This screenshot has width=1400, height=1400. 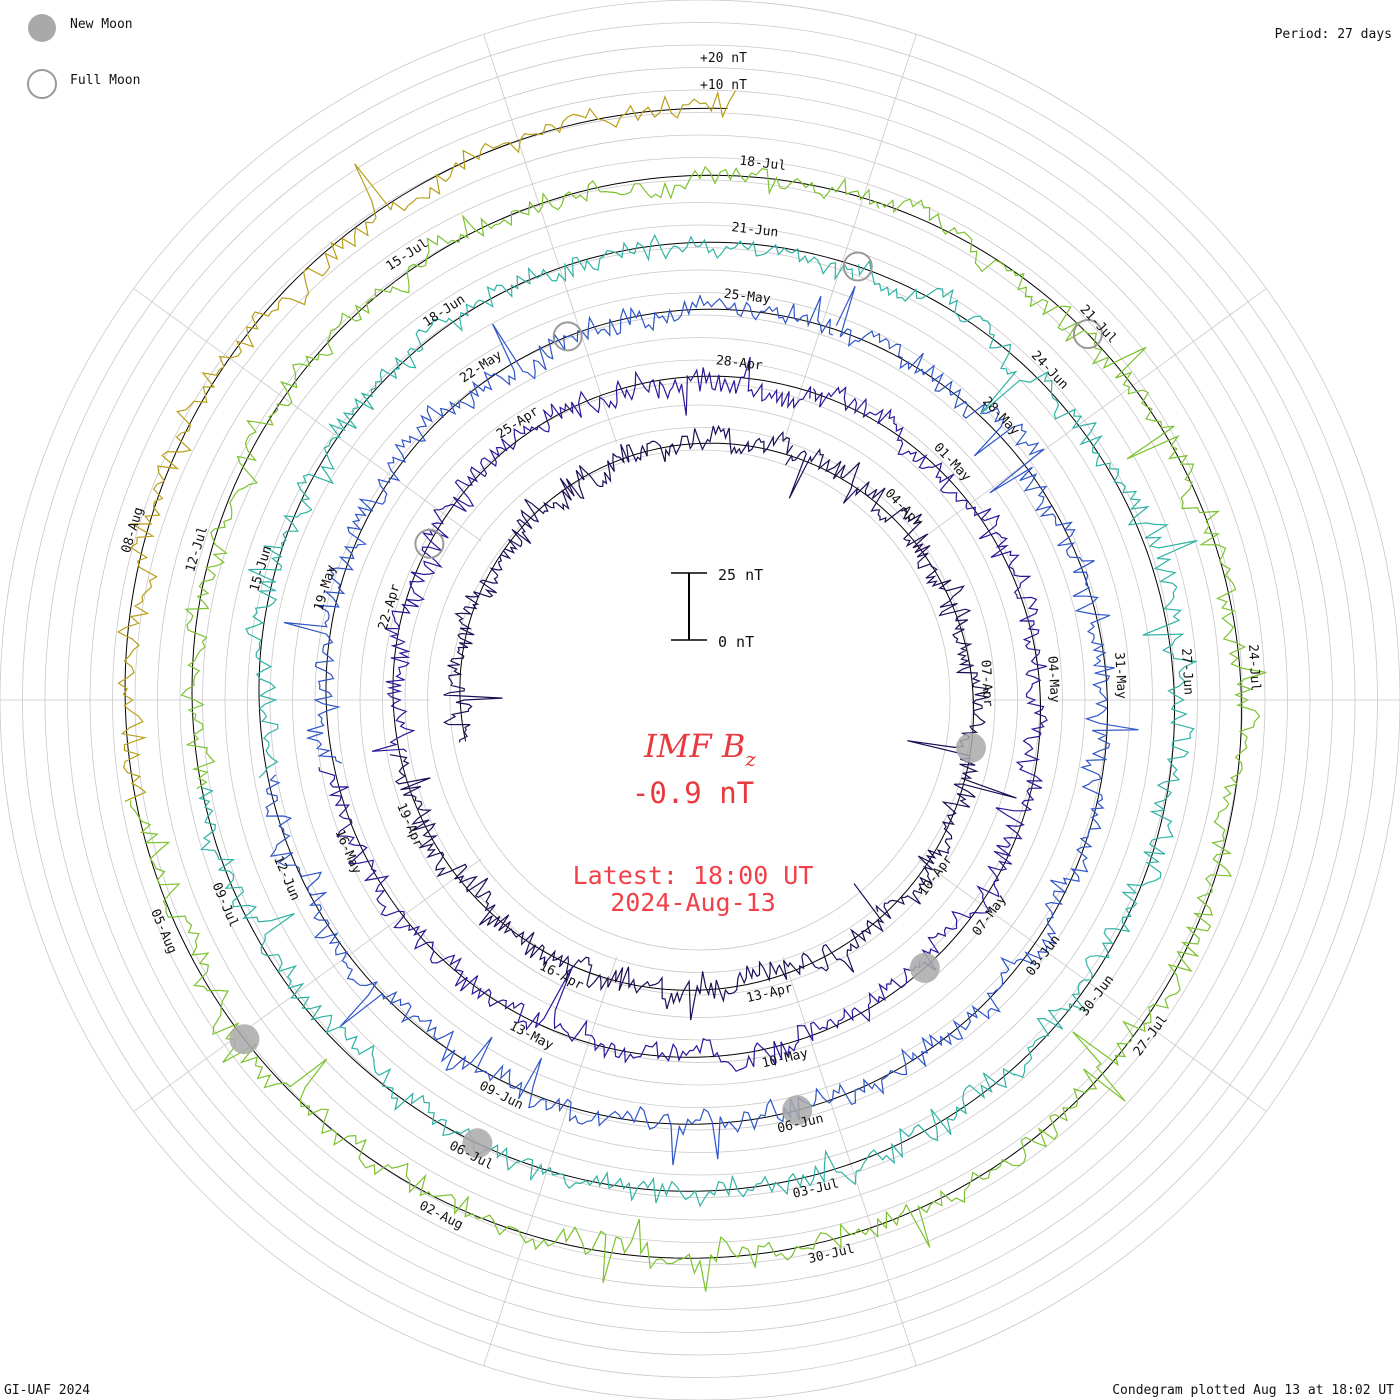 I want to click on date-label: 24-Jun, so click(x=1049, y=370).